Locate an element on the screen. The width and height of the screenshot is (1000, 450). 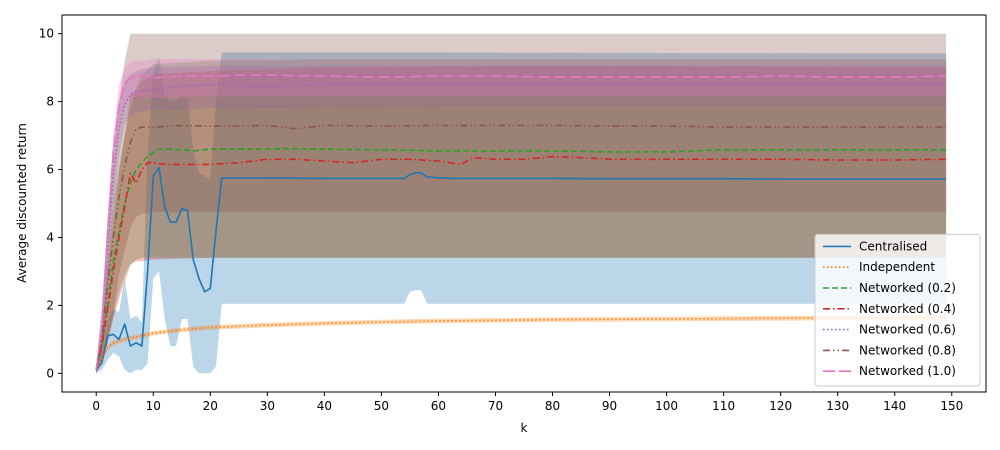
y-tick-label: 10 is located at coordinates (46, 34).